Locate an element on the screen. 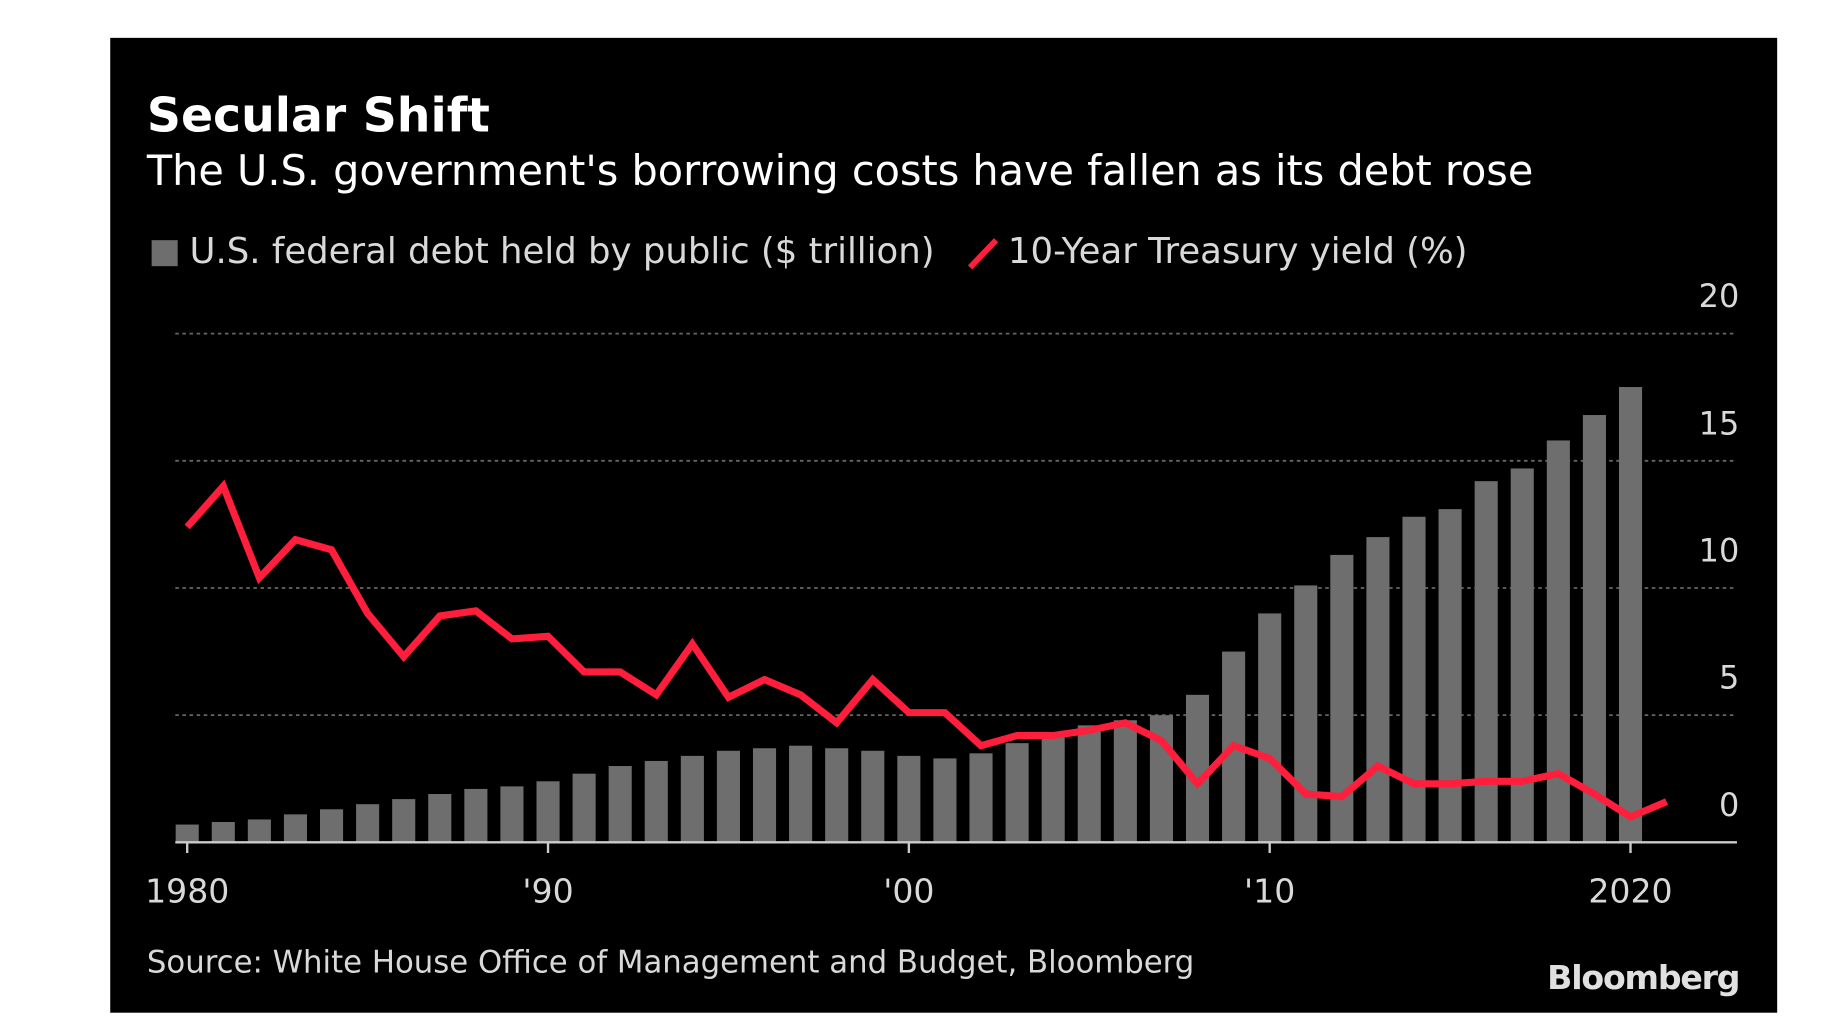  x-tick-label: '00 is located at coordinates (908, 891).